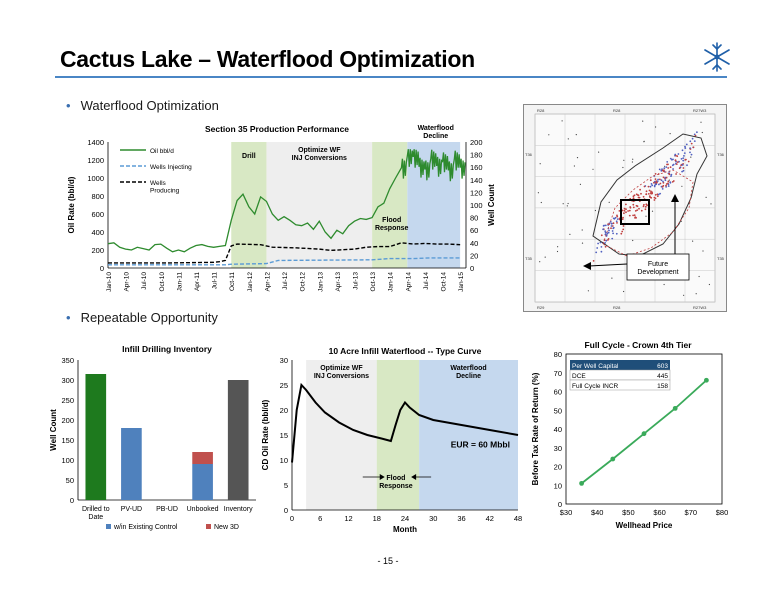  Describe the element at coordinates (250, 282) in the screenshot. I see `x-tick-label: Jan-12` at that location.